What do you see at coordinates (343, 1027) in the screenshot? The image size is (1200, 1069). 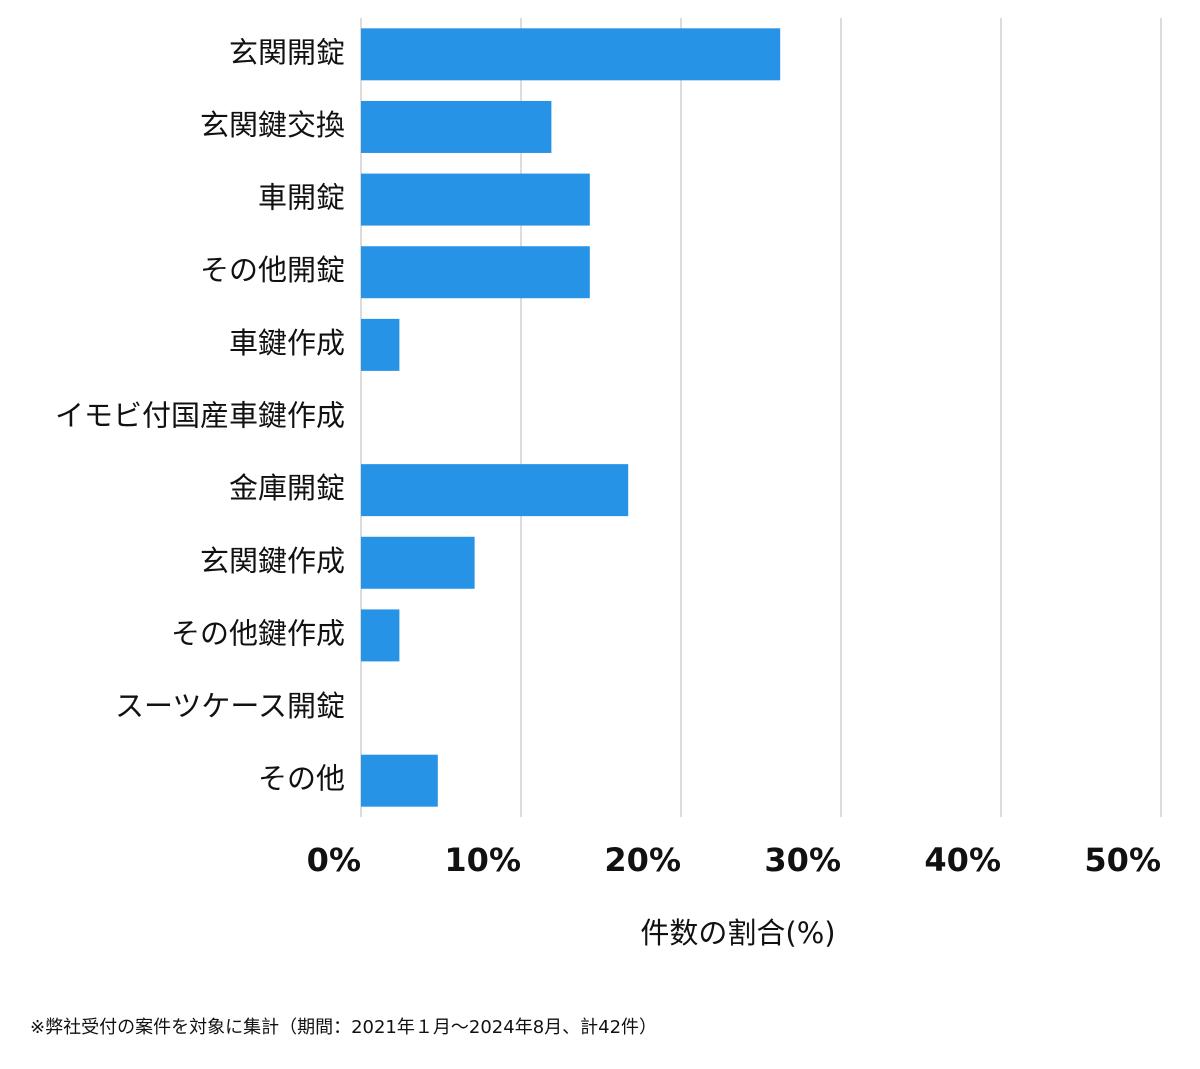 I see `footnote: ※弊社受付の案件を対象に集計（期間：2021年１月～2024年8月、計42件）` at bounding box center [343, 1027].